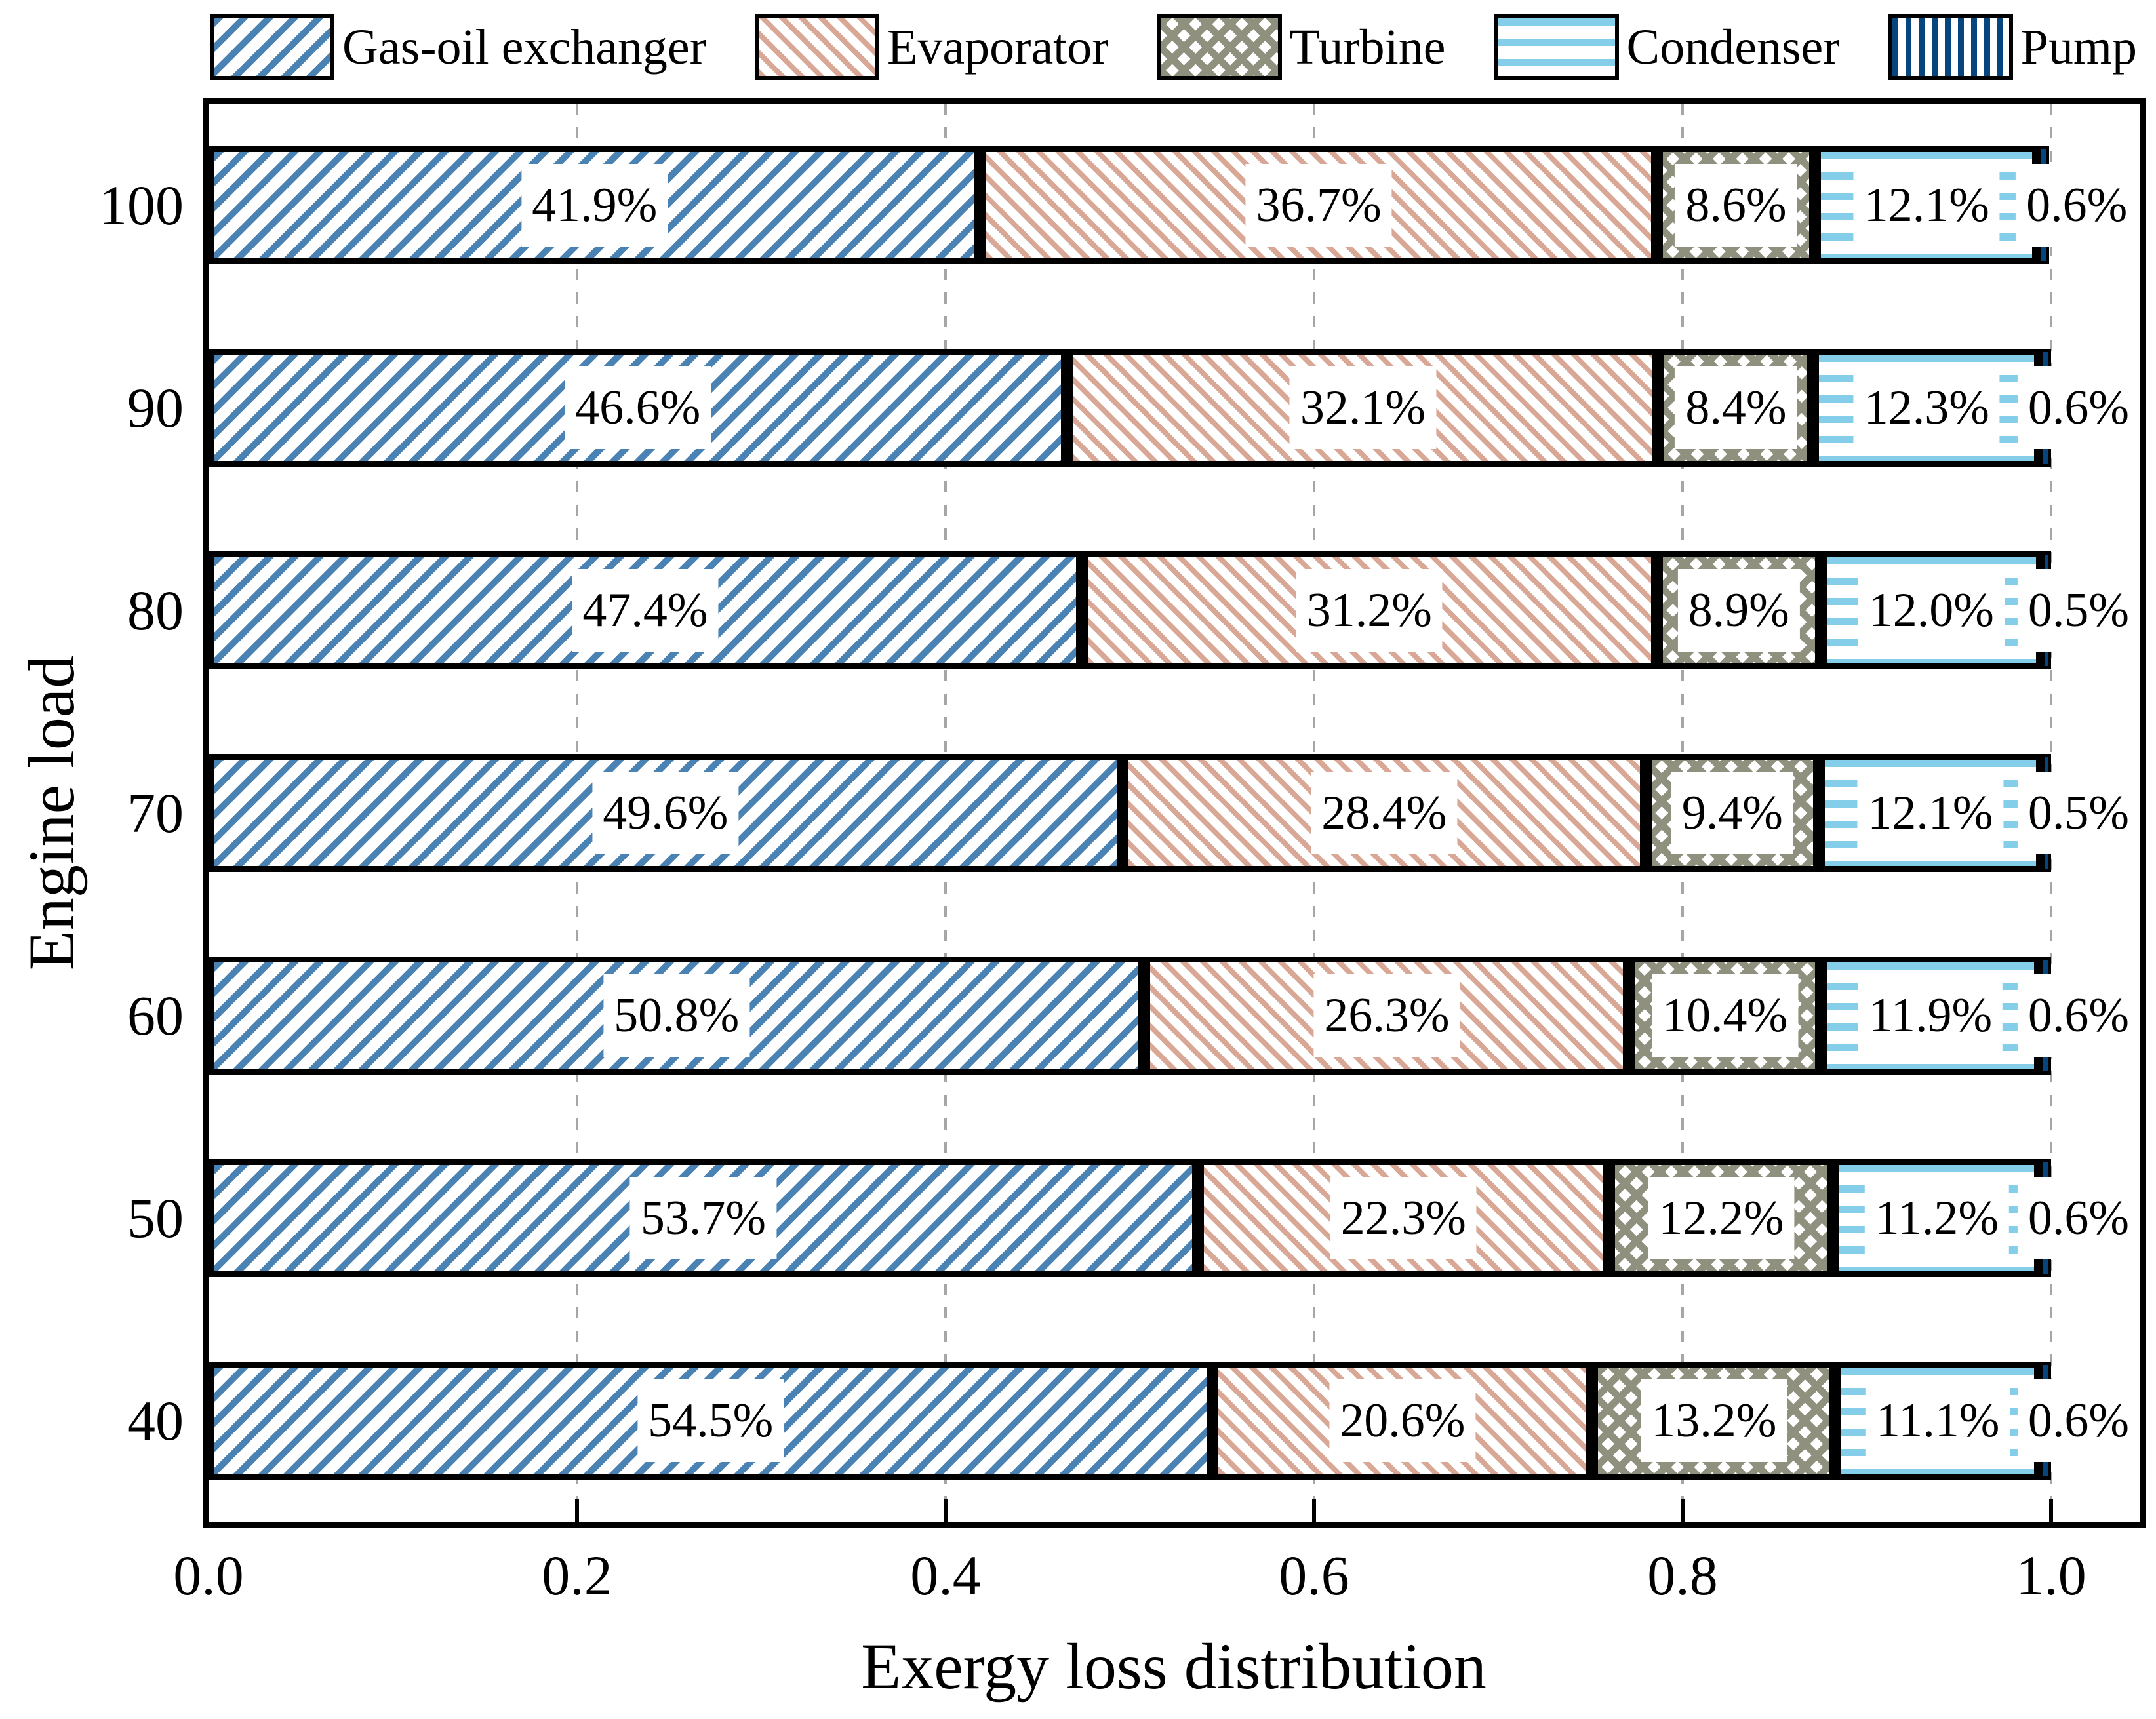 Image resolution: width=2156 pixels, height=1719 pixels. Describe the element at coordinates (638, 407) in the screenshot. I see `segment-value-label: 46.6%` at that location.